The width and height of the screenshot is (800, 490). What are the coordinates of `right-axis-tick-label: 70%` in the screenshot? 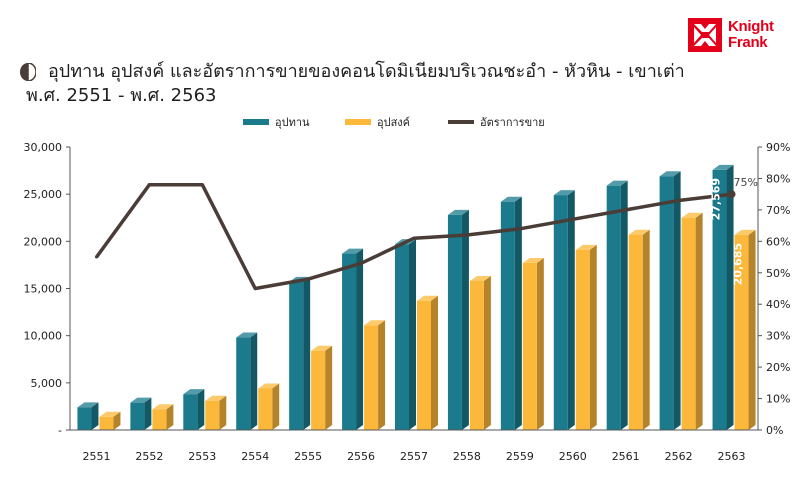 It's located at (778, 210).